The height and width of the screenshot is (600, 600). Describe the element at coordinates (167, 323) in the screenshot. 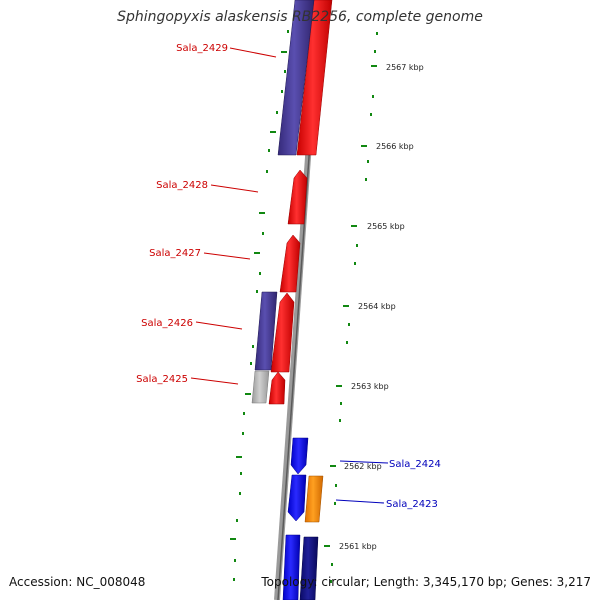

I see `gene-label: Sala_2426` at that location.